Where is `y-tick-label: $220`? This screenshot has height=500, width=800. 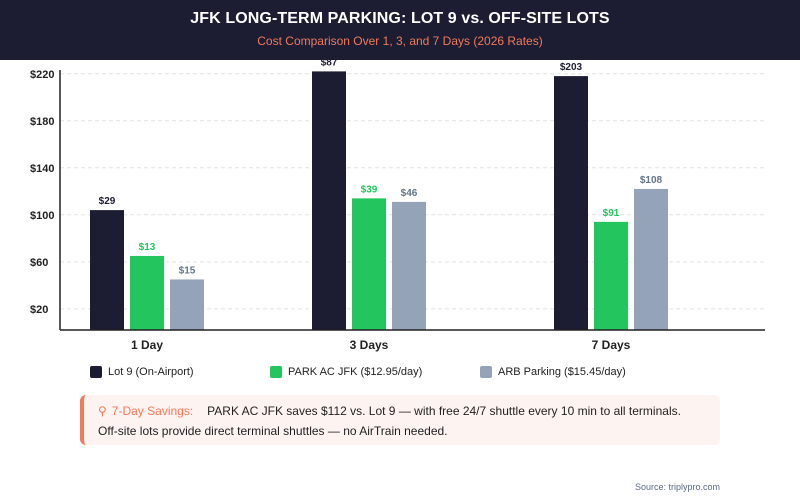 y-tick-label: $220 is located at coordinates (42, 75).